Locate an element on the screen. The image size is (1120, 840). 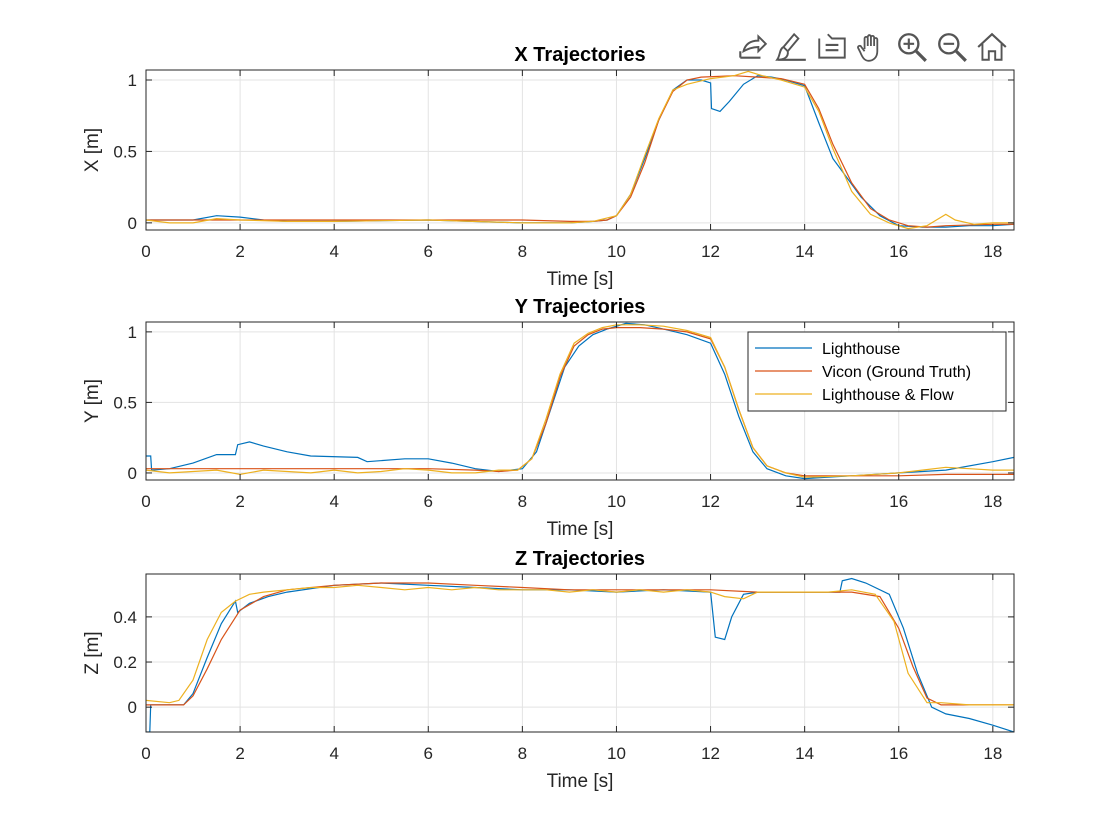
plot-title: Y Trajectories is located at coordinates (580, 307).